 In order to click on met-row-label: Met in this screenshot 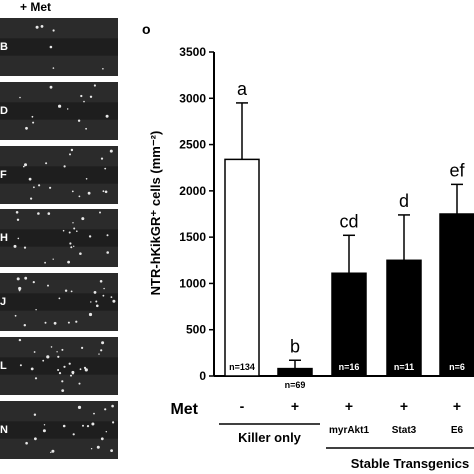, I will do `click(184, 409)`.